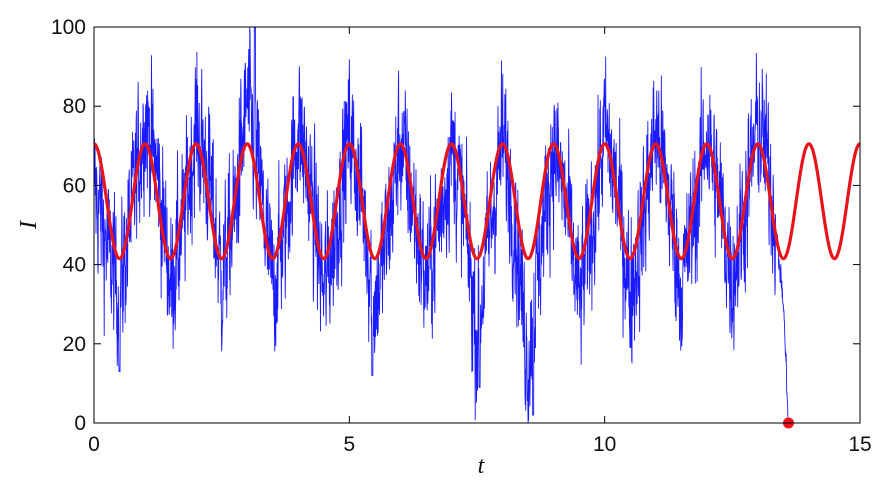 The image size is (890, 486). Describe the element at coordinates (349, 444) in the screenshot. I see `x-tick-label: 5` at that location.